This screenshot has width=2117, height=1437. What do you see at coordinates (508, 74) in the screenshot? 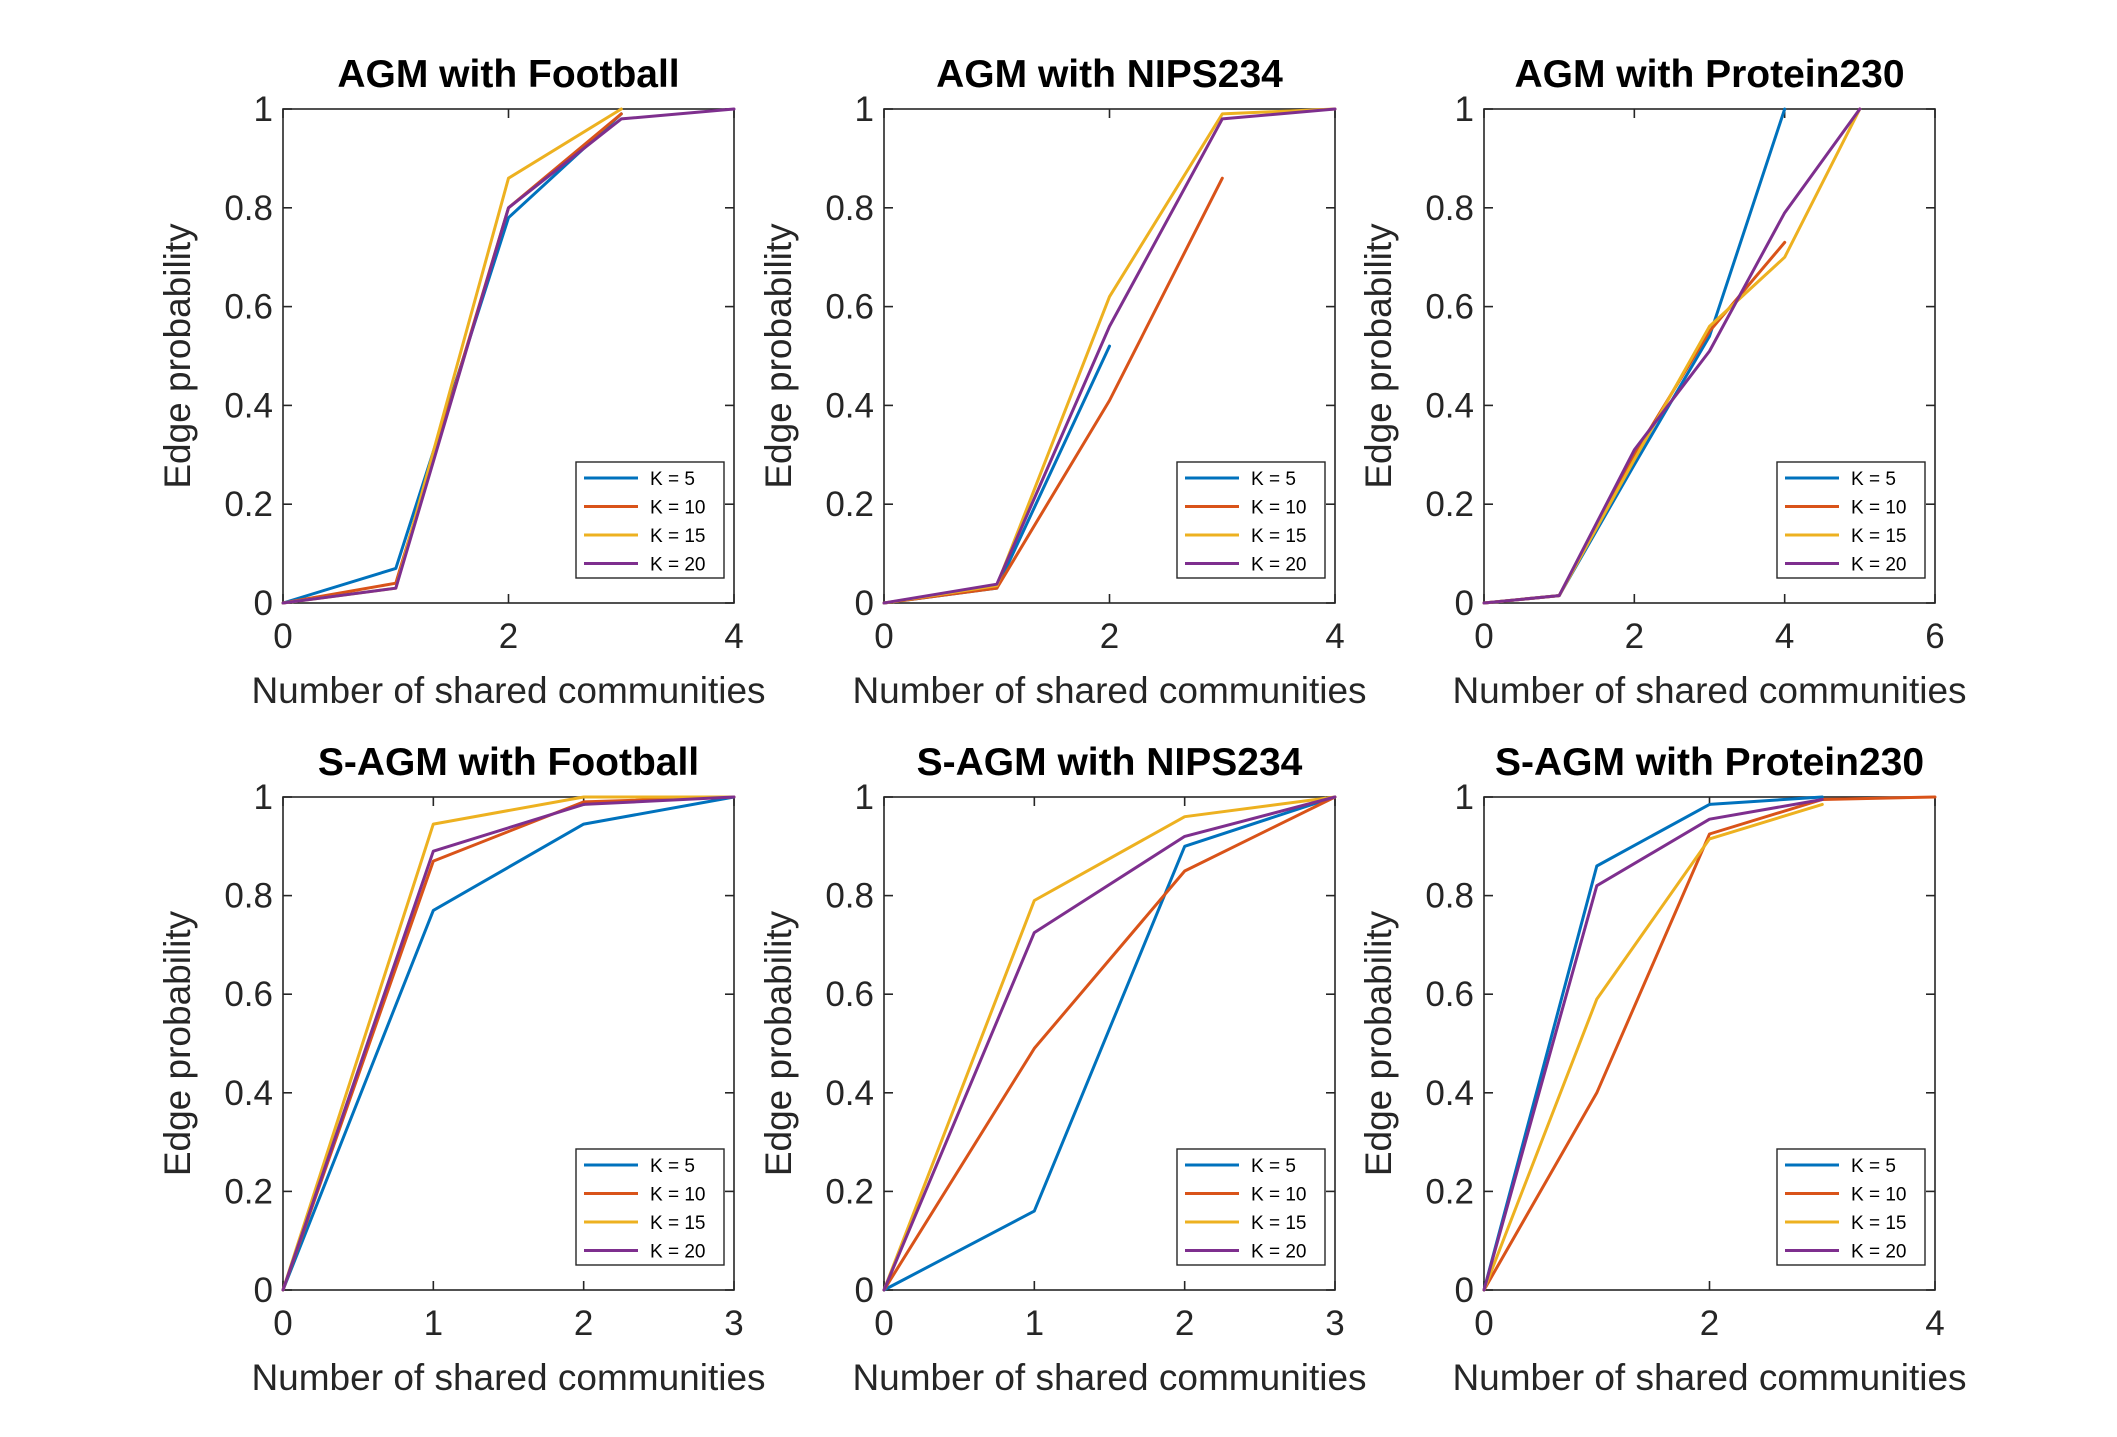
I see `panel-title: AGM with Football` at bounding box center [508, 74].